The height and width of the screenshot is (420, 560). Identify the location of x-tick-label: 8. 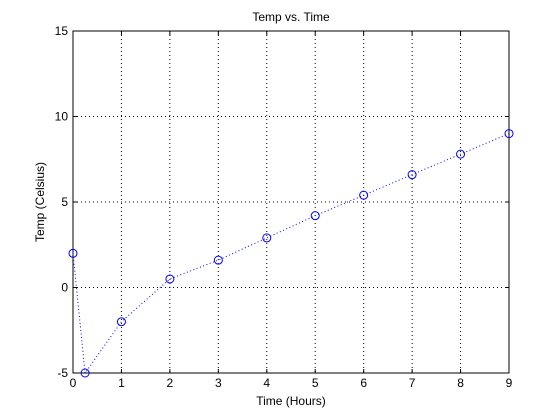
(460, 383).